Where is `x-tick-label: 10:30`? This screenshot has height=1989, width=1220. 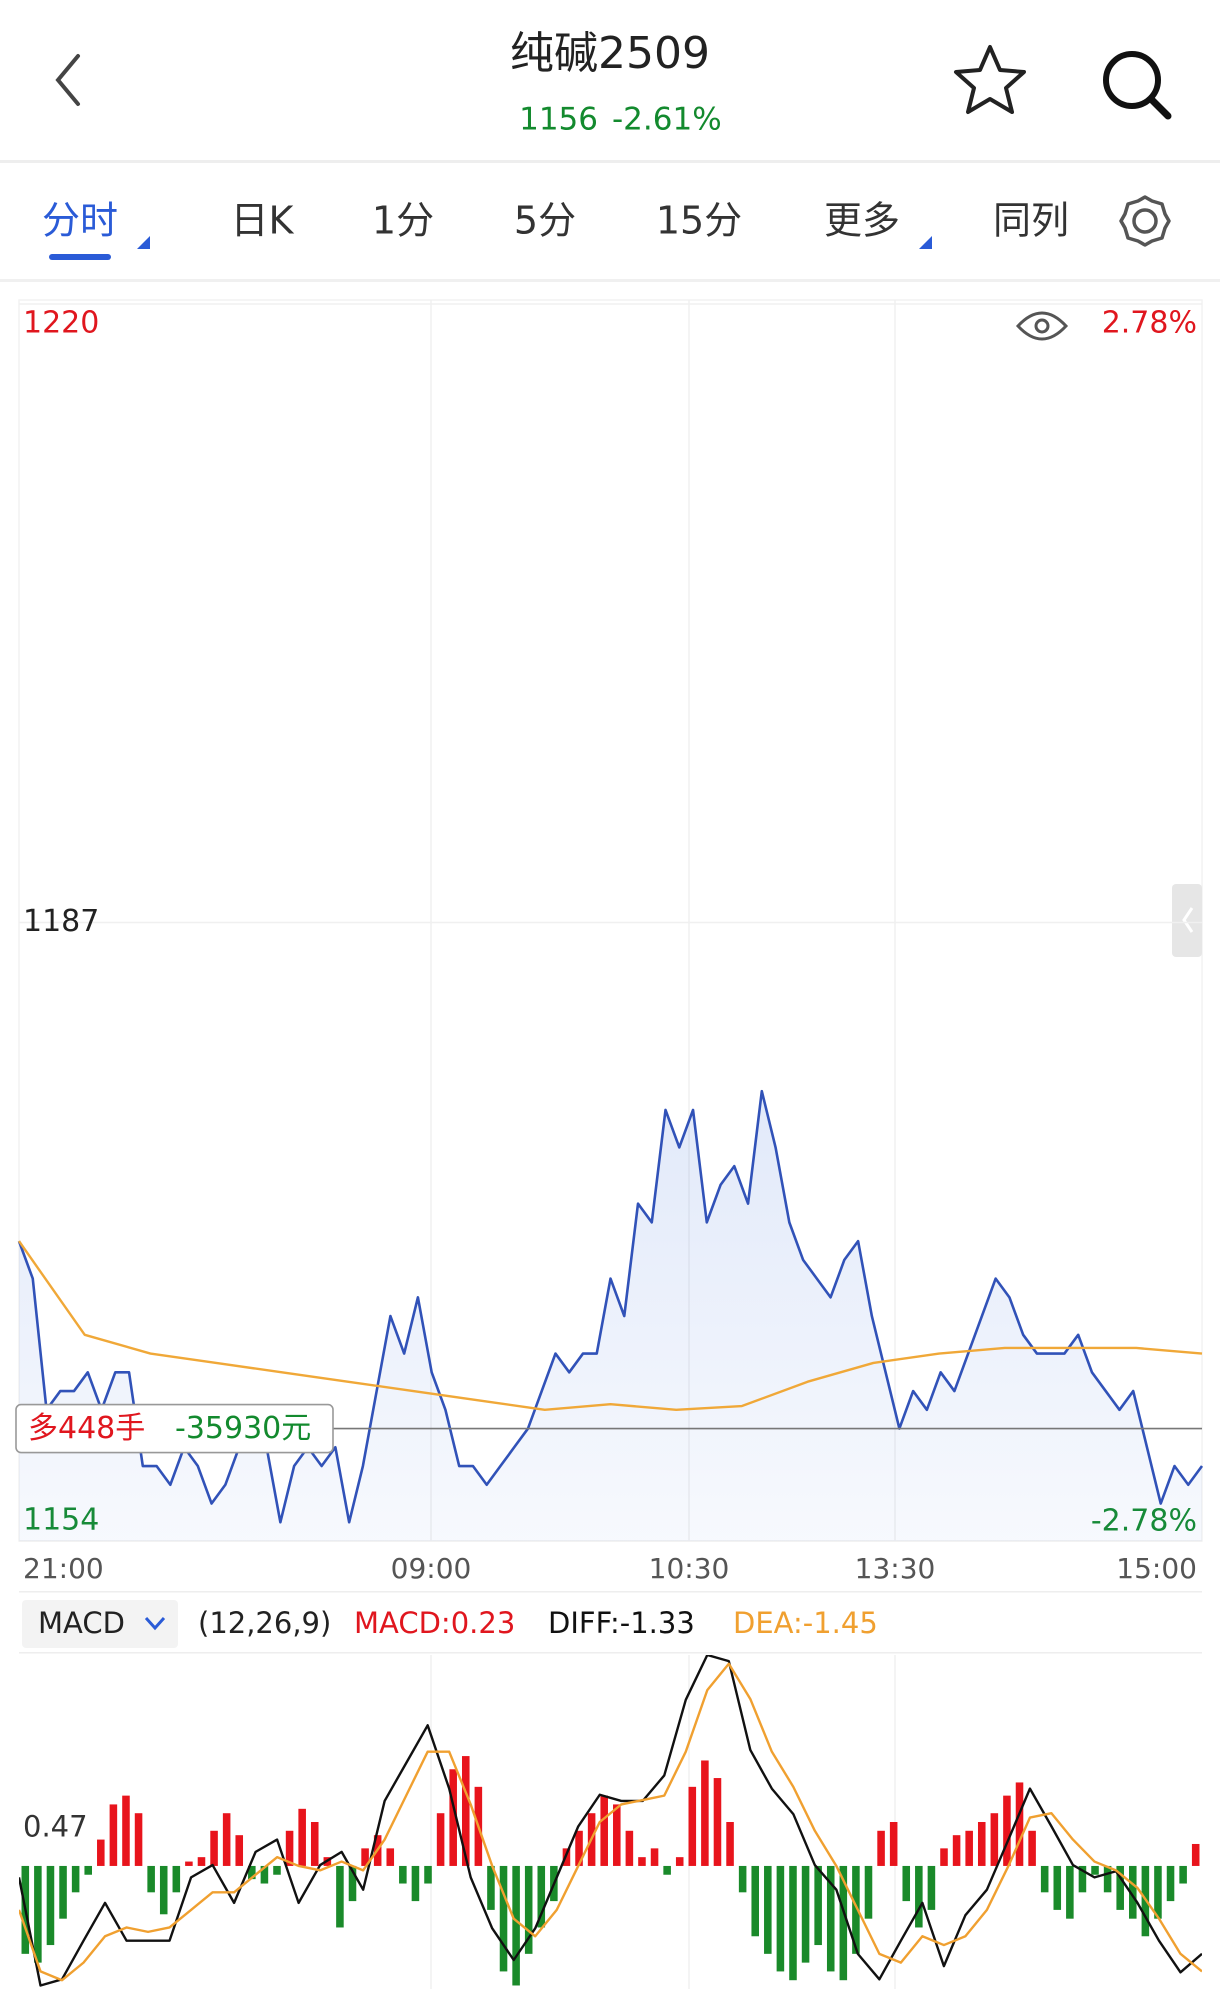 x-tick-label: 10:30 is located at coordinates (689, 1568).